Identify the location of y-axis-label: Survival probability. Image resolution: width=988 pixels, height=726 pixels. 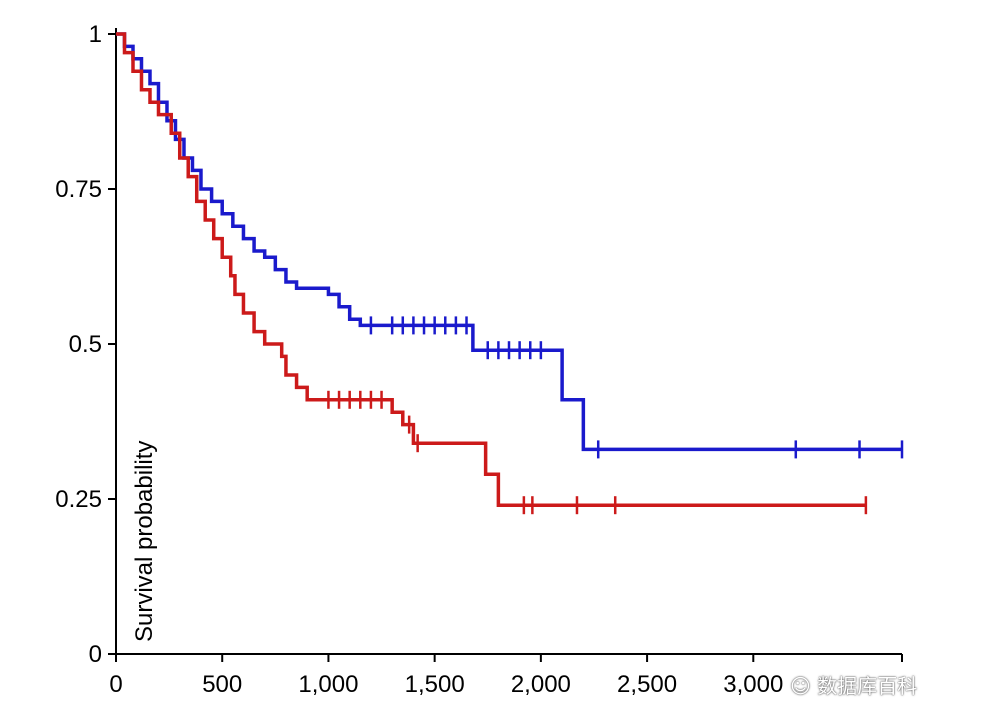
(144, 541).